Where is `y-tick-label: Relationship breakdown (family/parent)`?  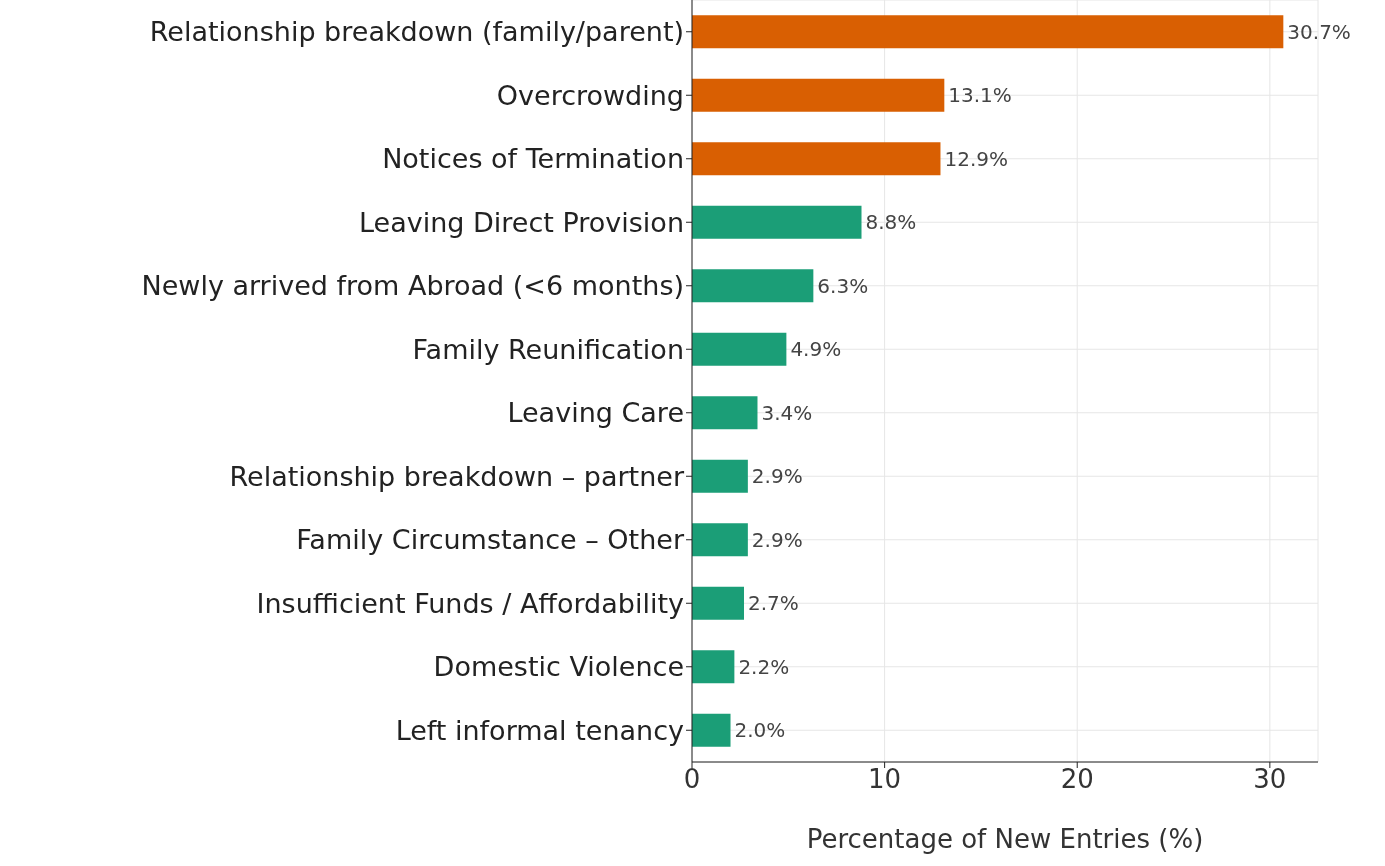 y-tick-label: Relationship breakdown (family/parent) is located at coordinates (416, 32).